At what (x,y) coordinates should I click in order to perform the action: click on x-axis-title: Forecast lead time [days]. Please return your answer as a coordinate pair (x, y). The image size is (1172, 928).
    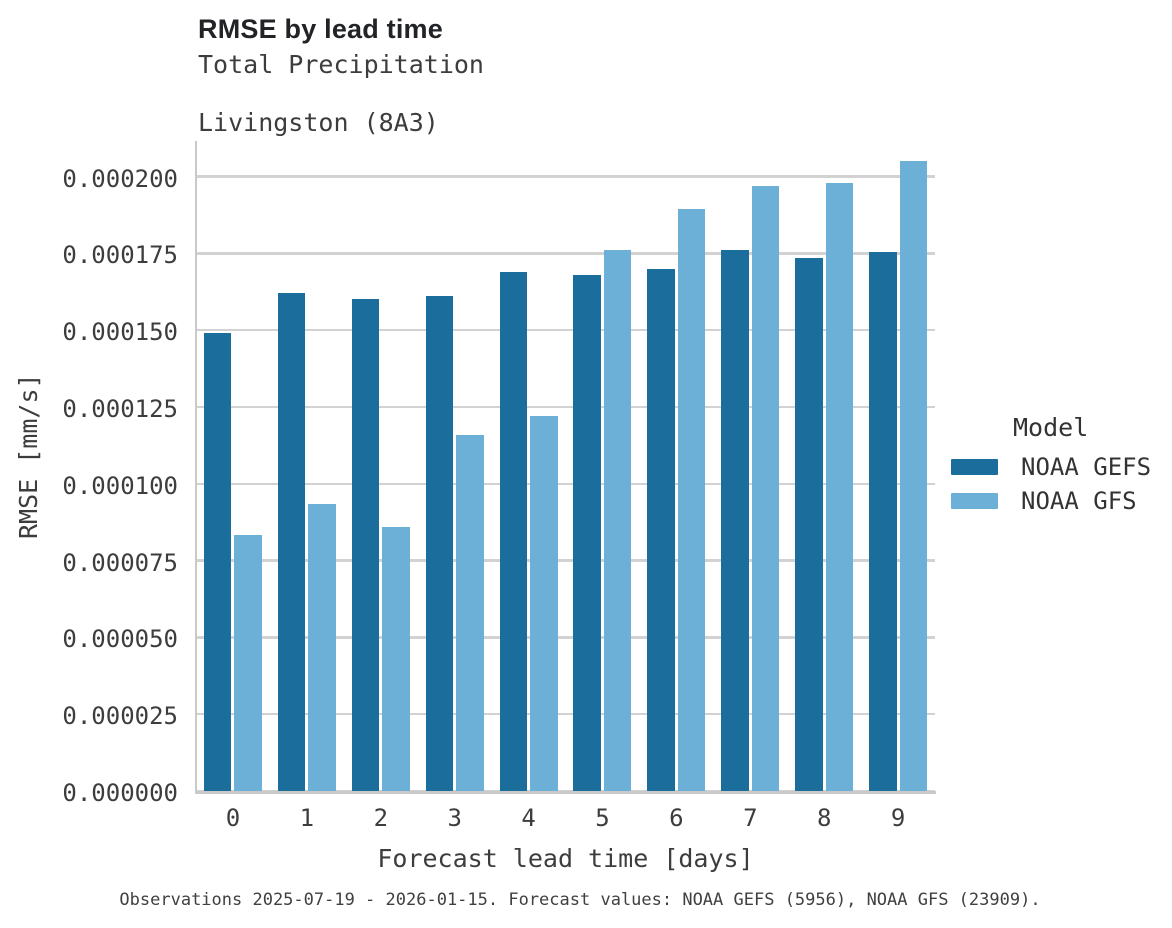
    Looking at the image, I should click on (565, 858).